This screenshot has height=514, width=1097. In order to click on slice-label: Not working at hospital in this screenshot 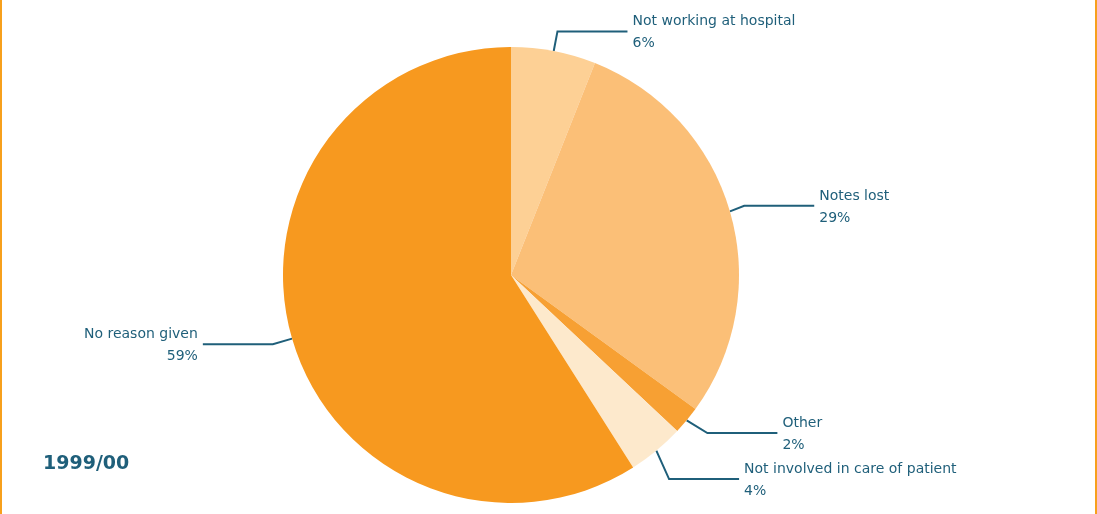, I will do `click(714, 20)`.